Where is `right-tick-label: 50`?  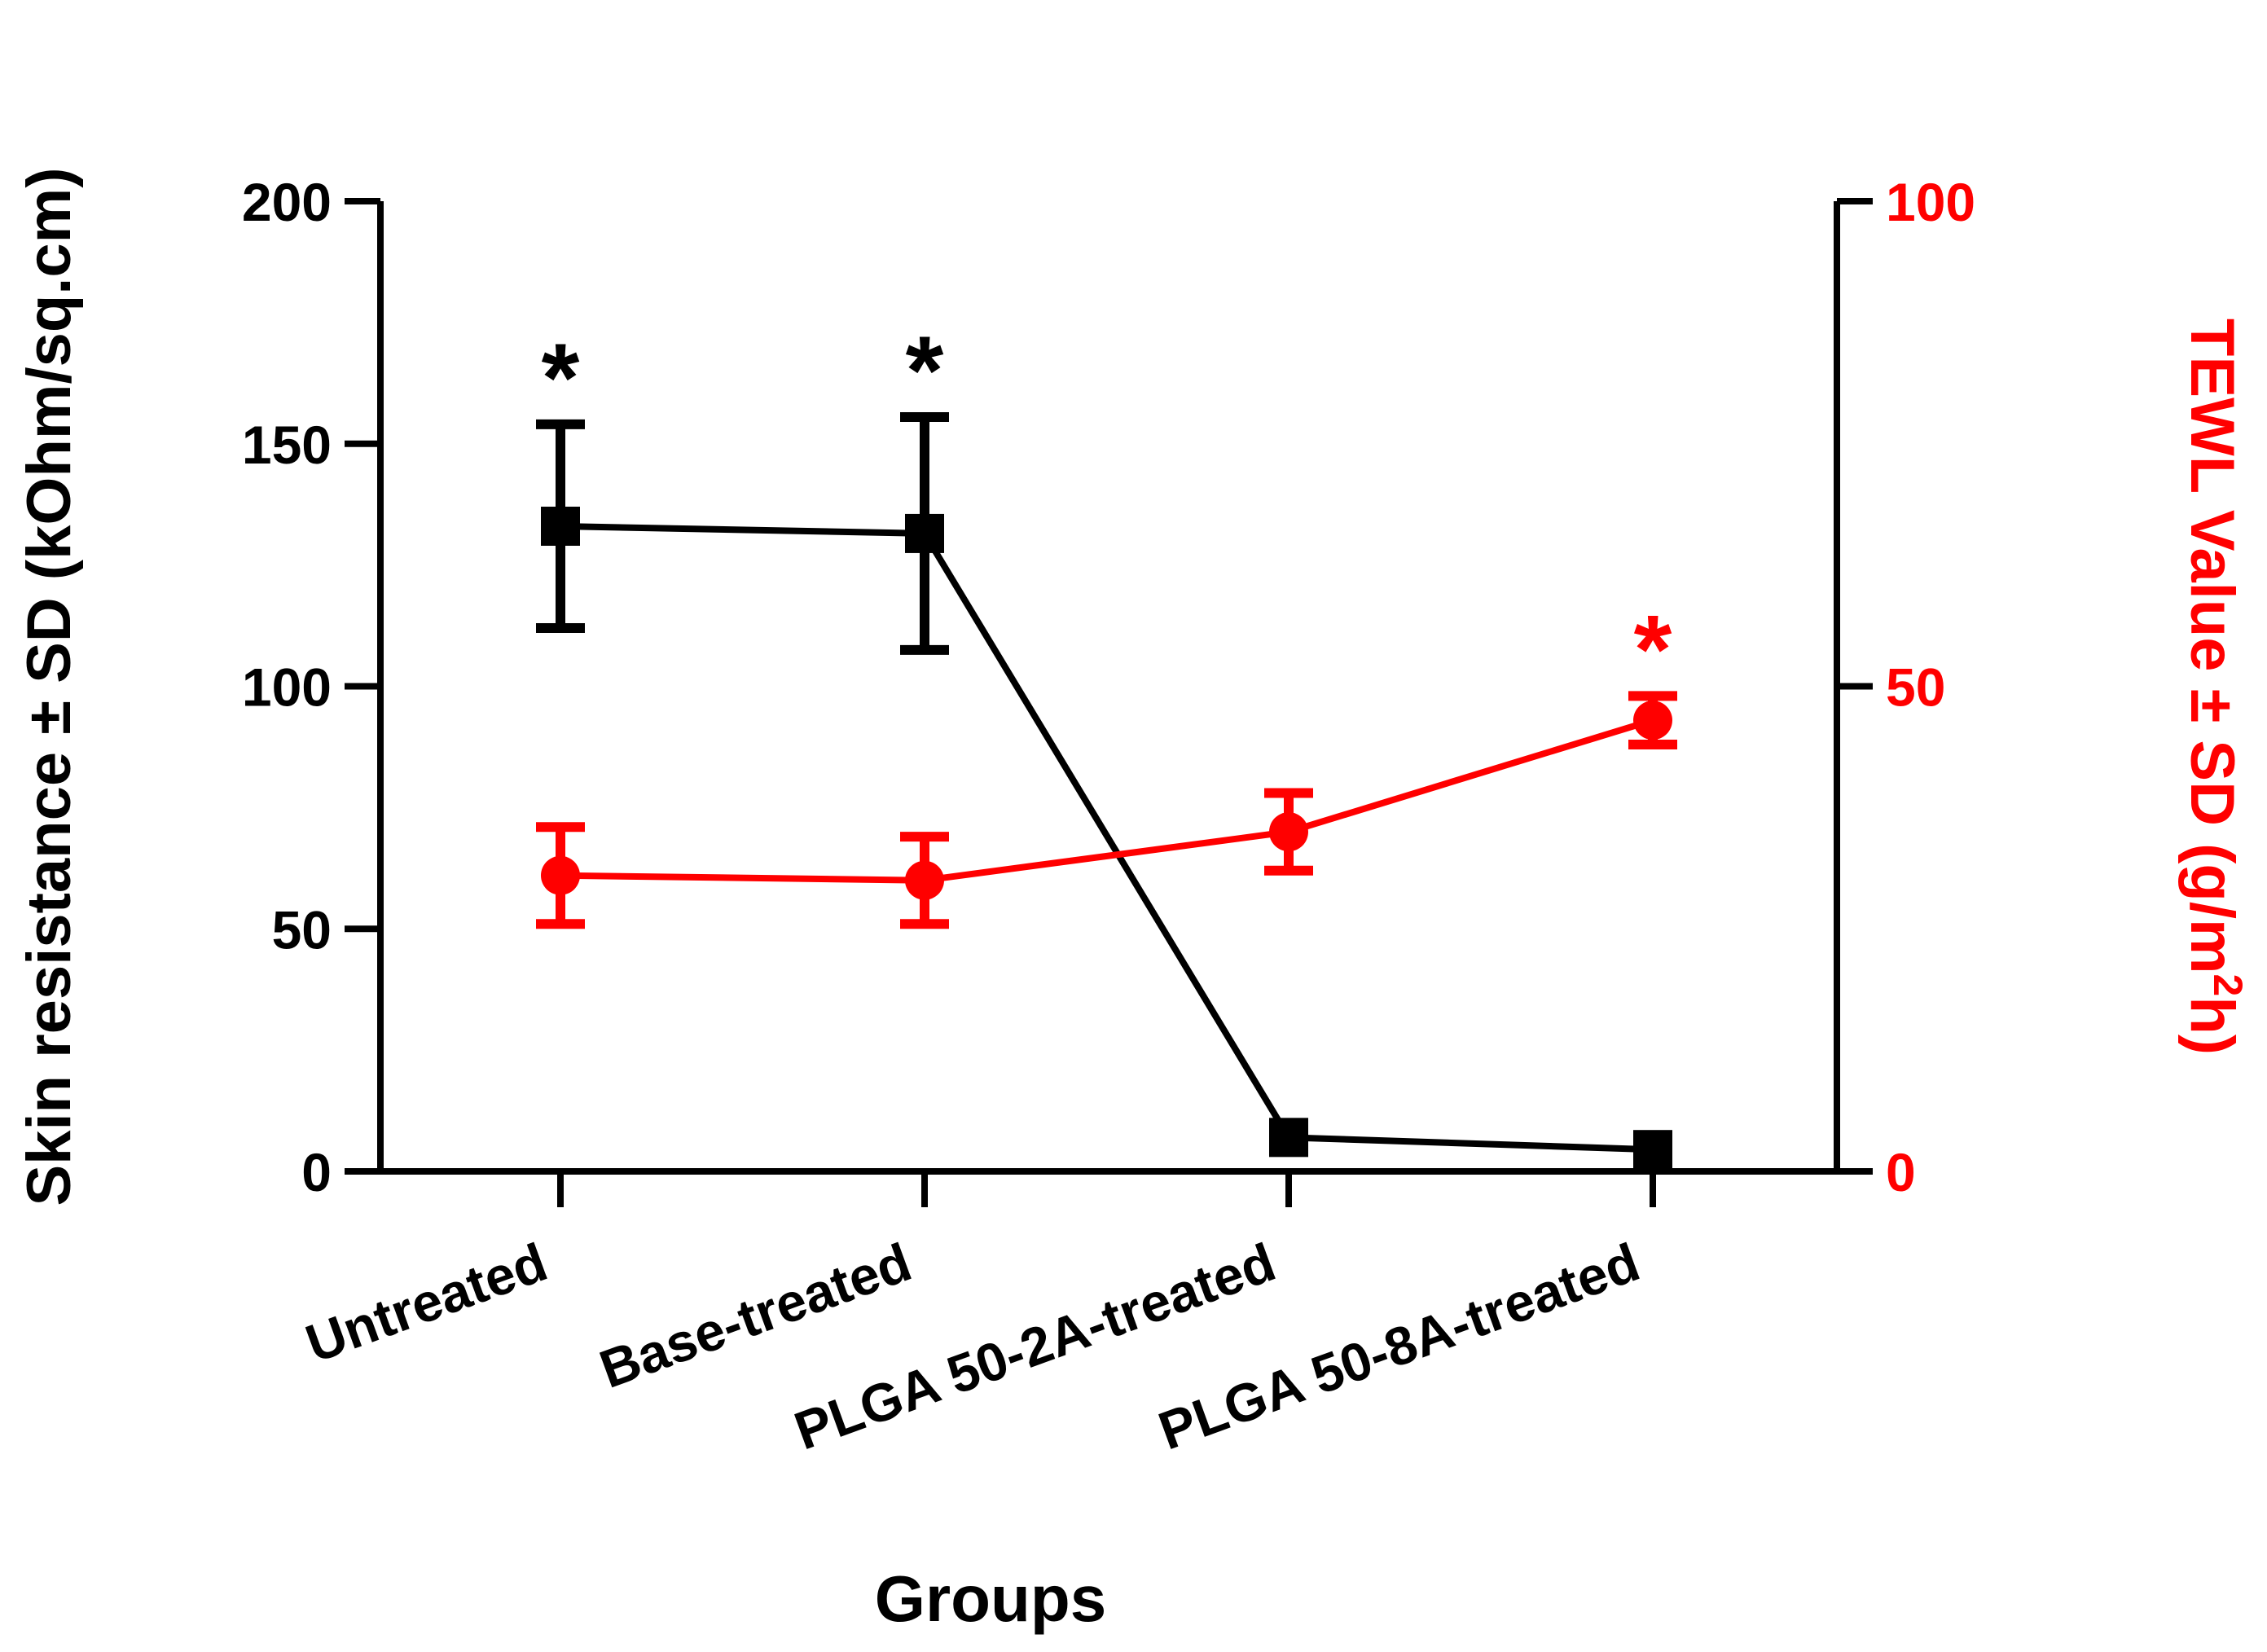
right-tick-label: 50 is located at coordinates (1915, 687).